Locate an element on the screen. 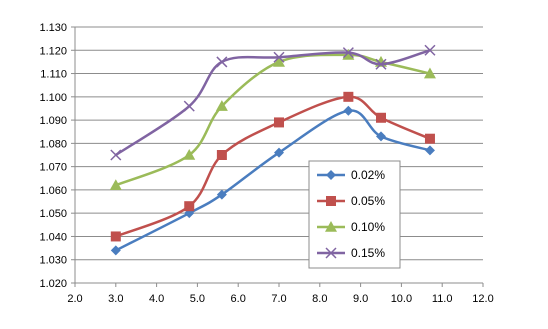 The height and width of the screenshot is (329, 548). legend-item: 0.10% is located at coordinates (351, 227).